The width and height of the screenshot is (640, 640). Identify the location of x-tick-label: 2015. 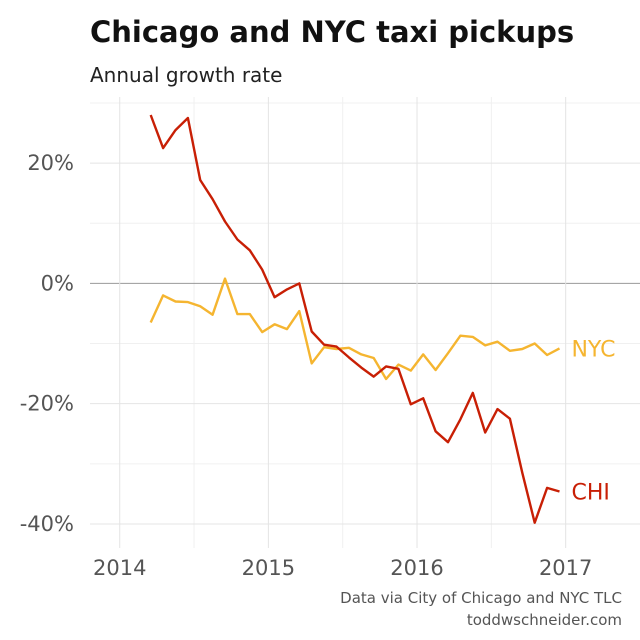
(268, 568).